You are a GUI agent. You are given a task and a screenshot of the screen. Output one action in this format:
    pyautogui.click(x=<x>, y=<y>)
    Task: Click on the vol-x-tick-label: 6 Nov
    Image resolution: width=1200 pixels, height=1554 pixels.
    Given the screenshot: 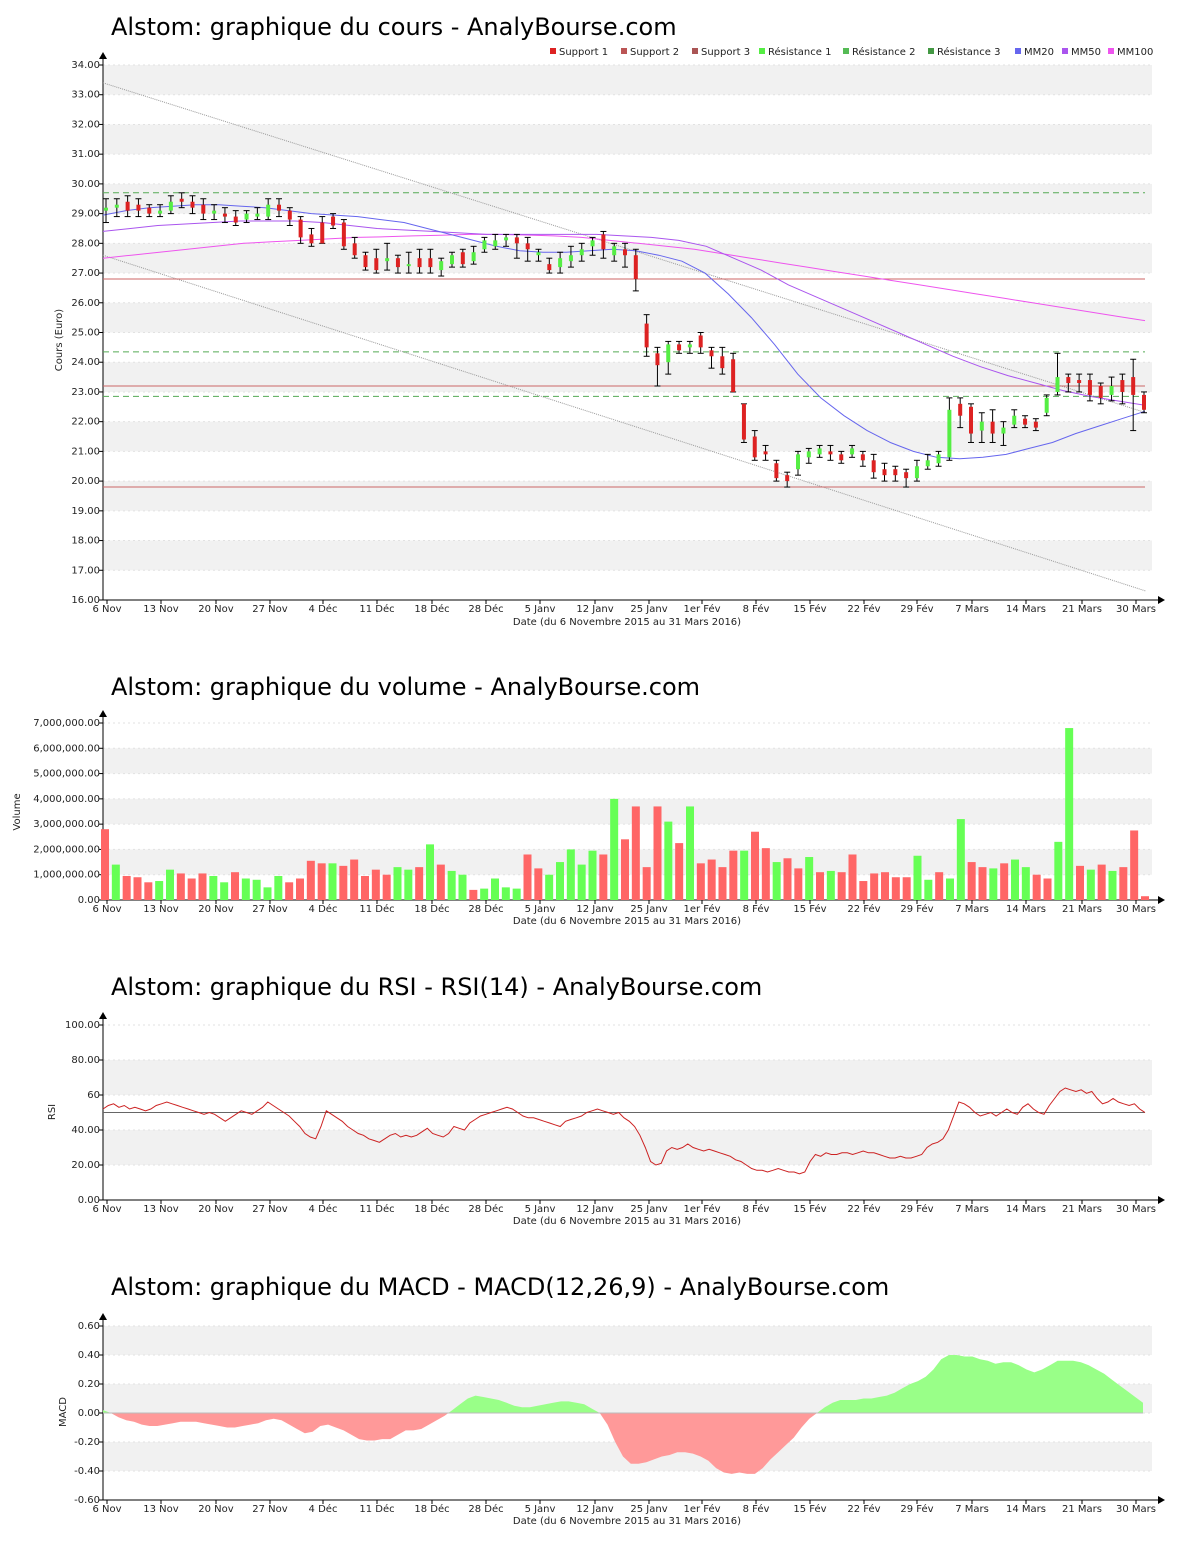 What is the action you would take?
    pyautogui.click(x=106, y=909)
    